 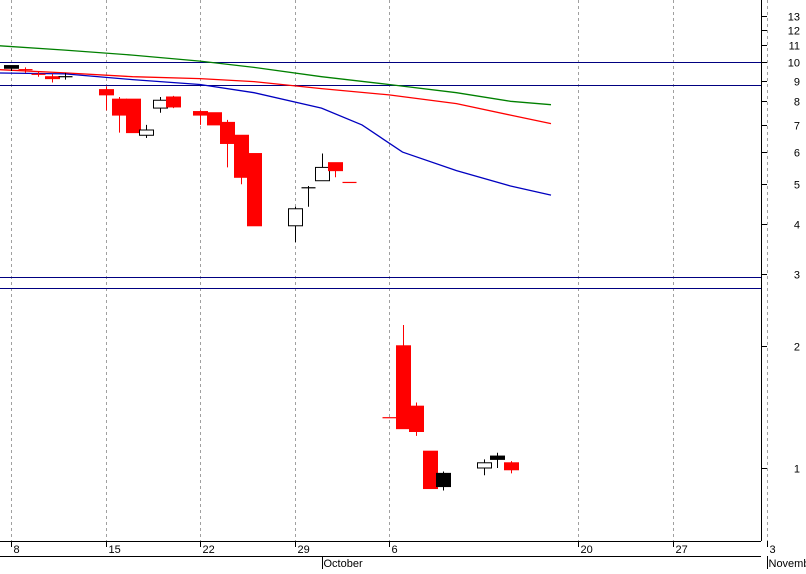 What do you see at coordinates (797, 83) in the screenshot?
I see `y-tick-label: 9` at bounding box center [797, 83].